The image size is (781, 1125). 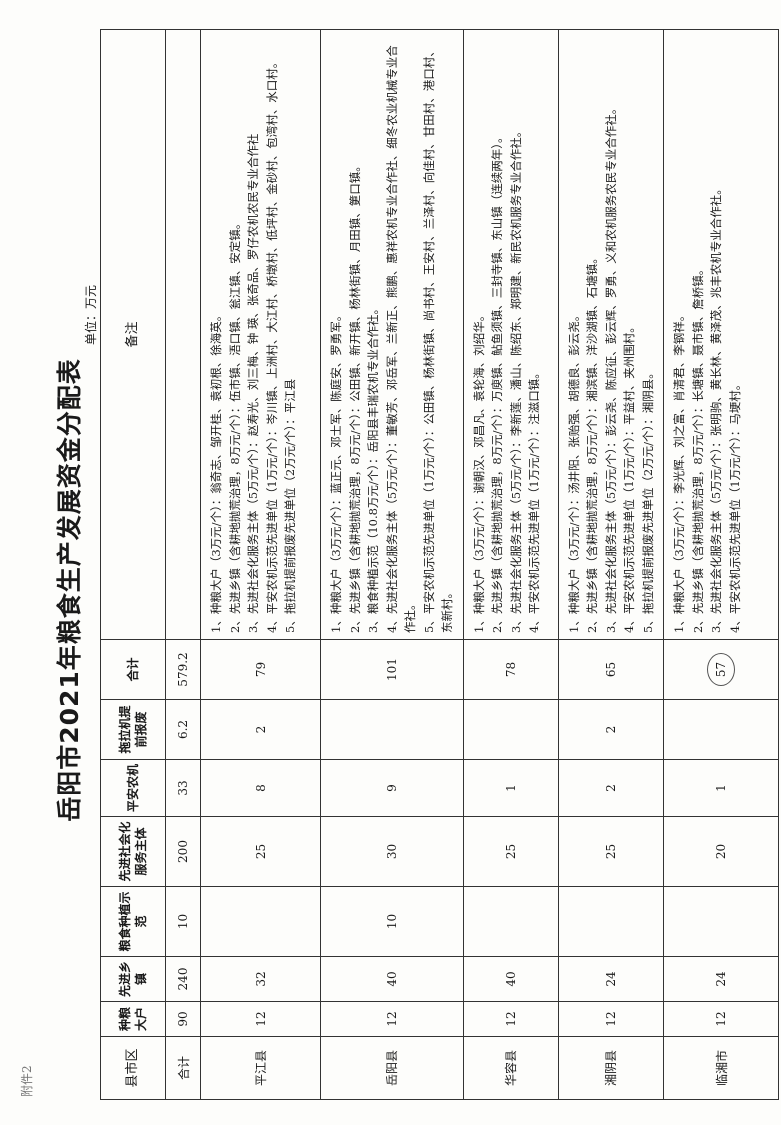 I want to click on attachment-label: 附件2, so click(x=27, y=1081).